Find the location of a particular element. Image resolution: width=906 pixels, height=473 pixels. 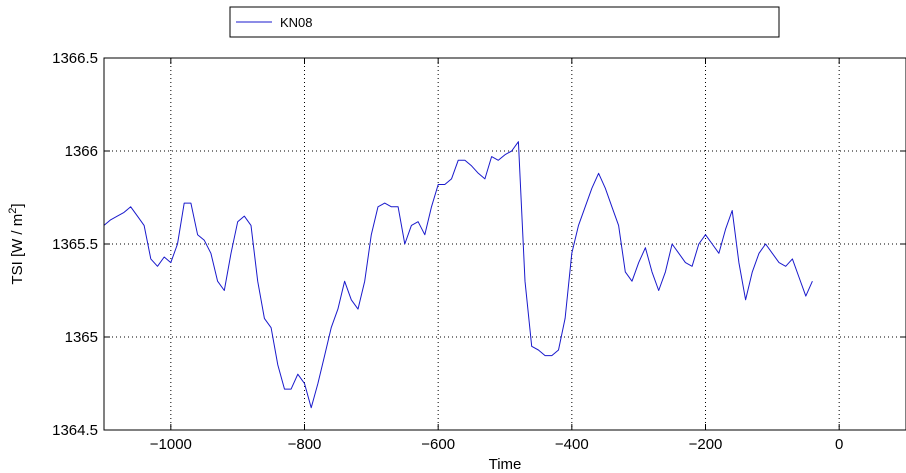

y-tick-label: 1365.5 is located at coordinates (75, 244).